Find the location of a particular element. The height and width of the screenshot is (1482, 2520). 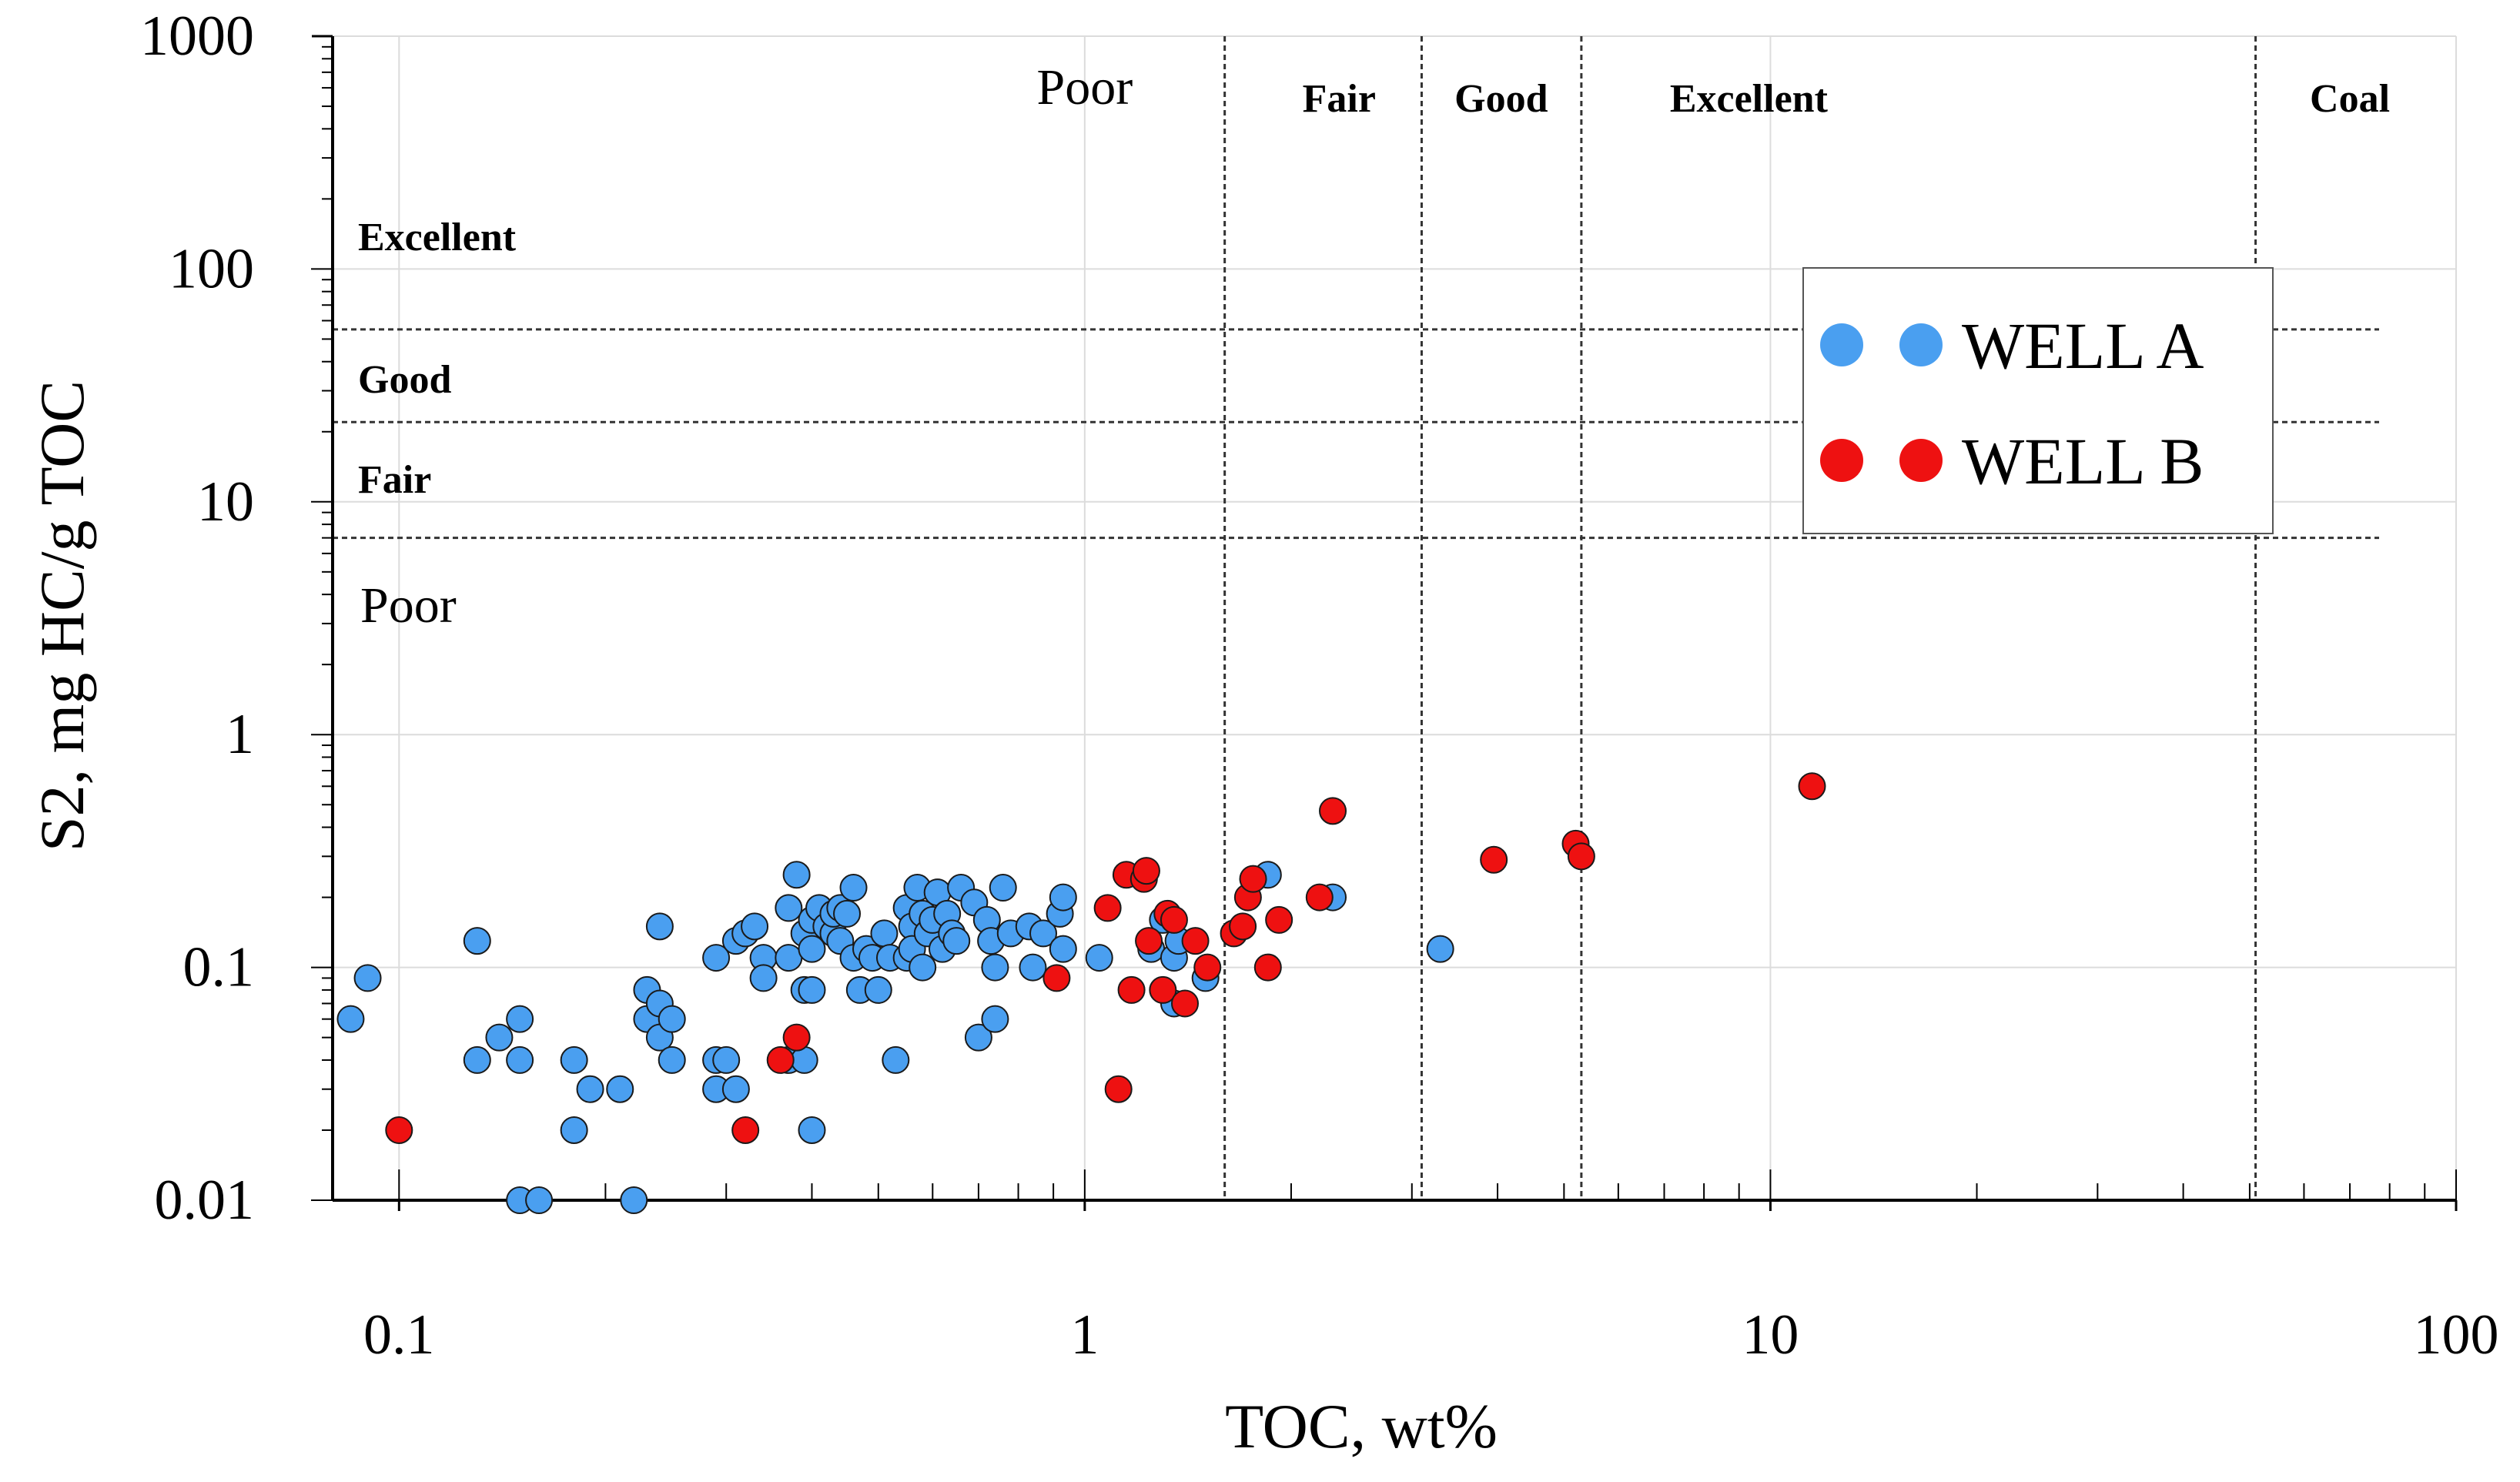

x-tick-label: 1 is located at coordinates (1084, 1335).